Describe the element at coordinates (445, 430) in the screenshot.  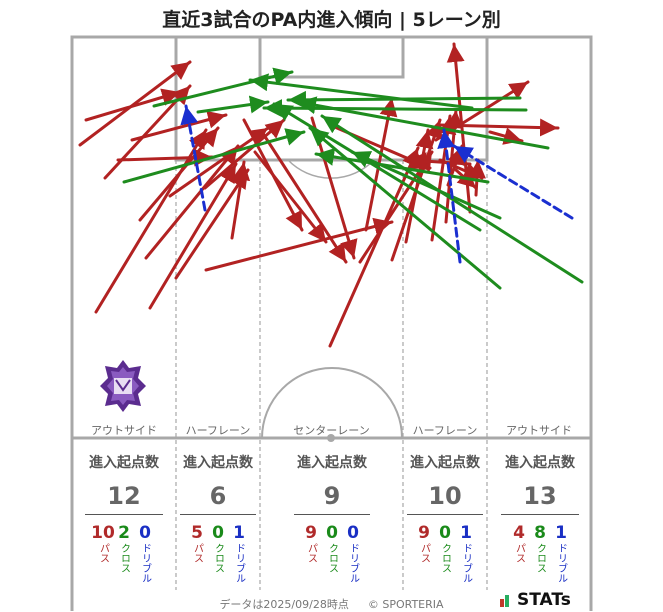
I see `lane-label-right-half: ハーフレーン` at that location.